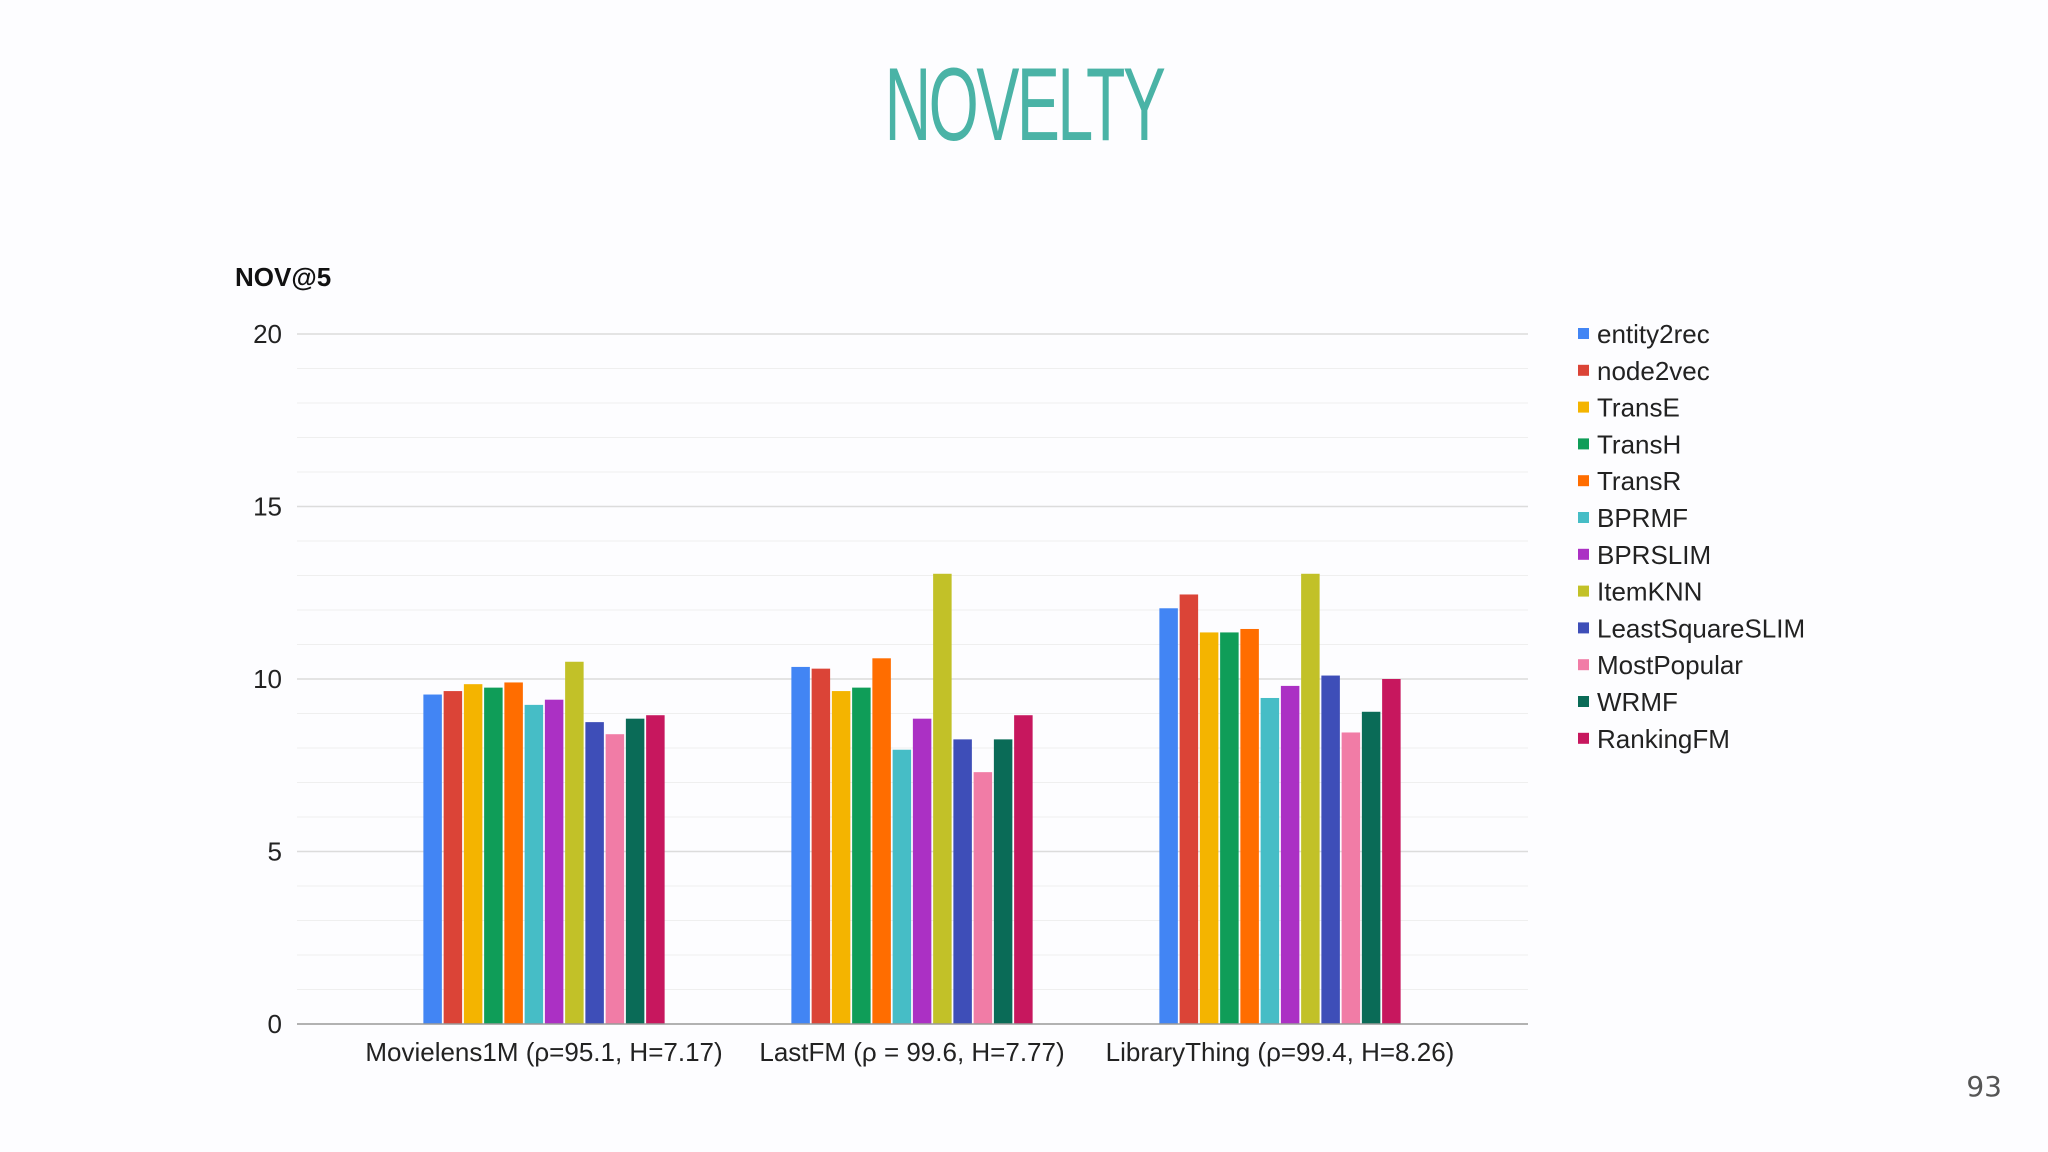  Describe the element at coordinates (267, 507) in the screenshot. I see `y-tick-label: 15` at that location.